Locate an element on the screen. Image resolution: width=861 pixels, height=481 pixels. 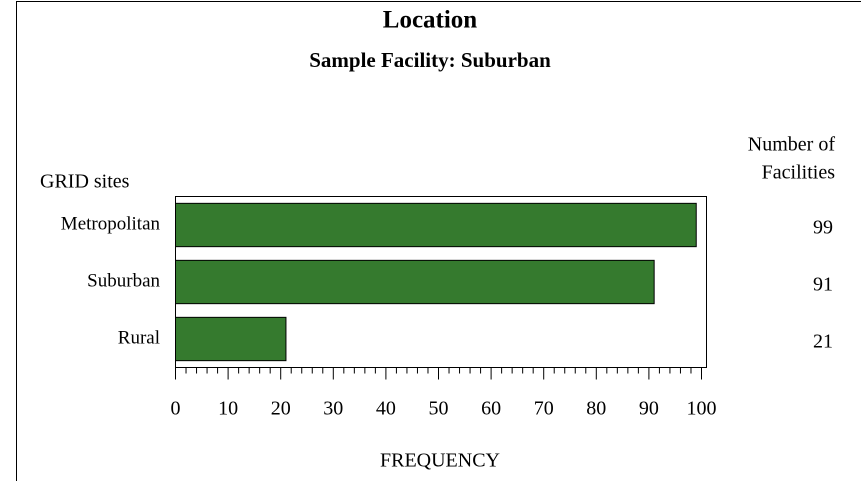
x-tick-label: 20 is located at coordinates (281, 409).